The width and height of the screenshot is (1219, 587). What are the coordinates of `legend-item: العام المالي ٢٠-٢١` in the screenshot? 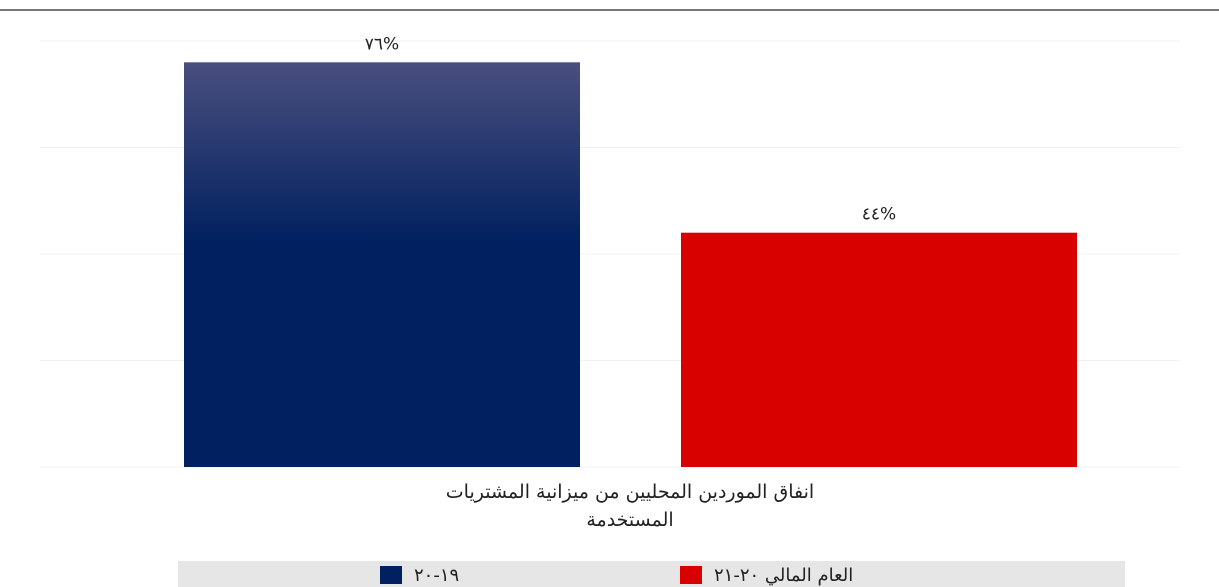 It's located at (766, 575).